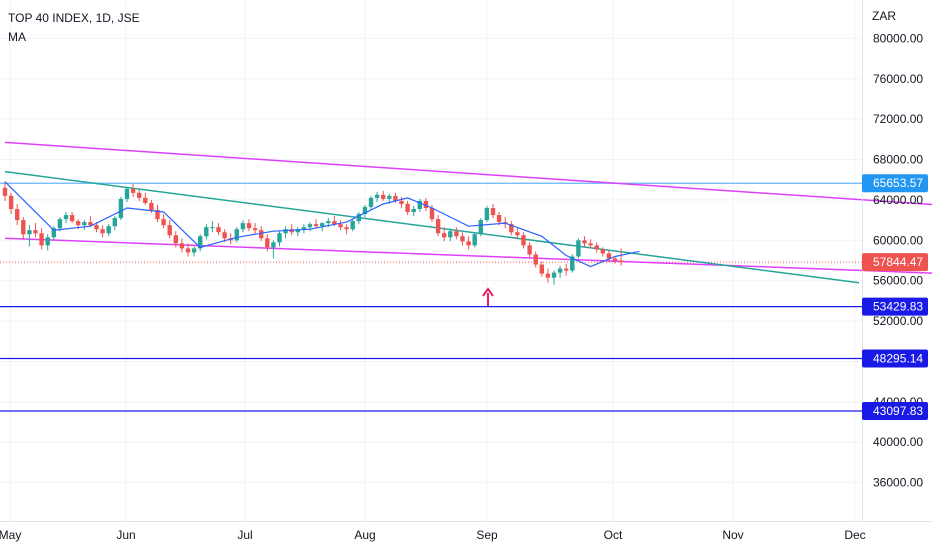 The height and width of the screenshot is (550, 932). What do you see at coordinates (898, 411) in the screenshot?
I see `level-price-tag: 43097.83` at bounding box center [898, 411].